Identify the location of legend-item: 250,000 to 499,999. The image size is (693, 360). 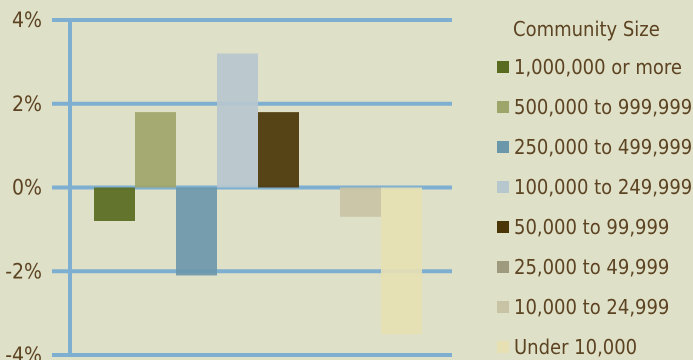
(594, 147).